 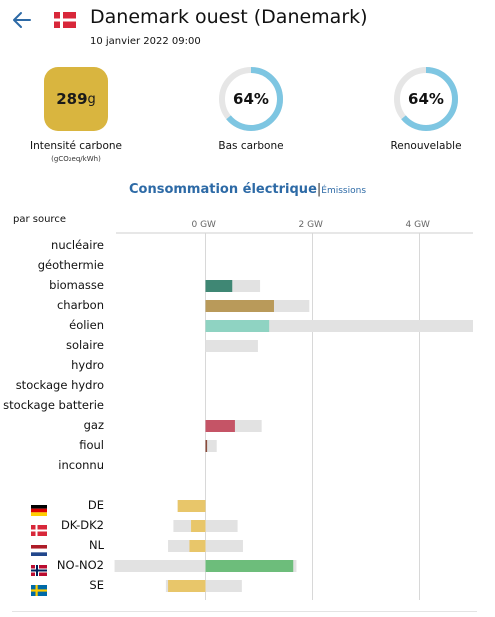 What do you see at coordinates (91, 445) in the screenshot?
I see `source-label: fioul` at bounding box center [91, 445].